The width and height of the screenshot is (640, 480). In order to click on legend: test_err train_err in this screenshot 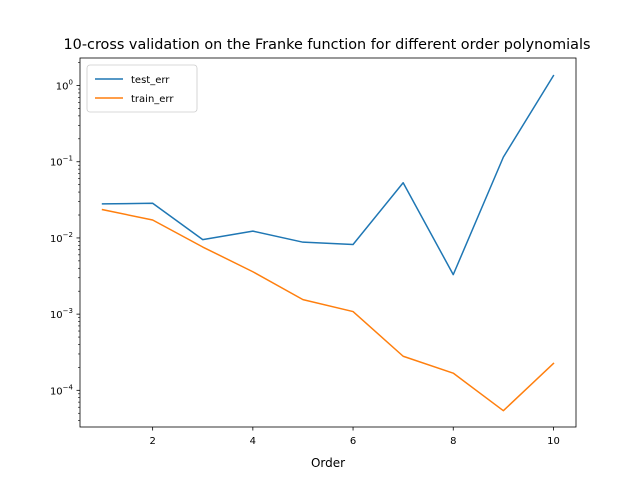, I will do `click(142, 88)`.